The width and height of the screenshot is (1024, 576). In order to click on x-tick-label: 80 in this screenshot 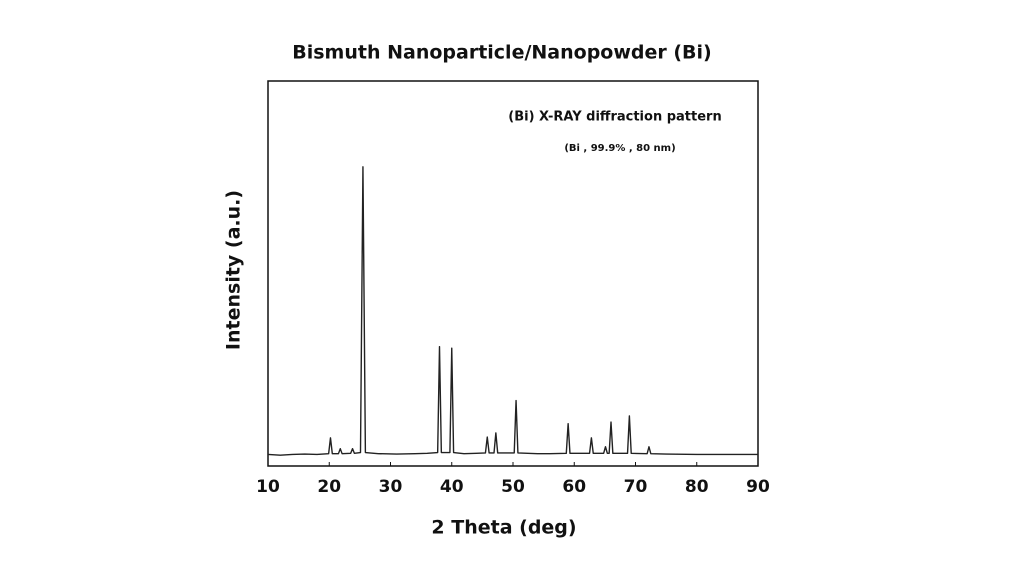, I will do `click(697, 487)`.